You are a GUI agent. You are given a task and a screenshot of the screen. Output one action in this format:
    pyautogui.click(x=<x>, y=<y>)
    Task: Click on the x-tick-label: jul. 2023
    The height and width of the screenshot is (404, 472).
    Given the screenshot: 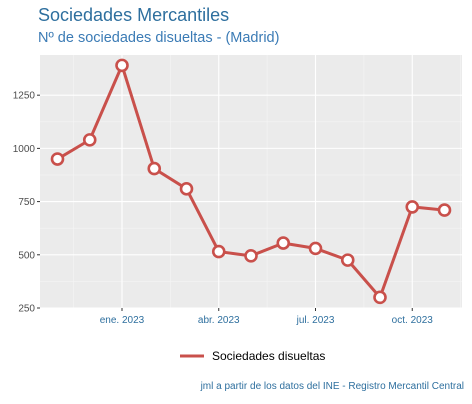 What is the action you would take?
    pyautogui.click(x=315, y=320)
    